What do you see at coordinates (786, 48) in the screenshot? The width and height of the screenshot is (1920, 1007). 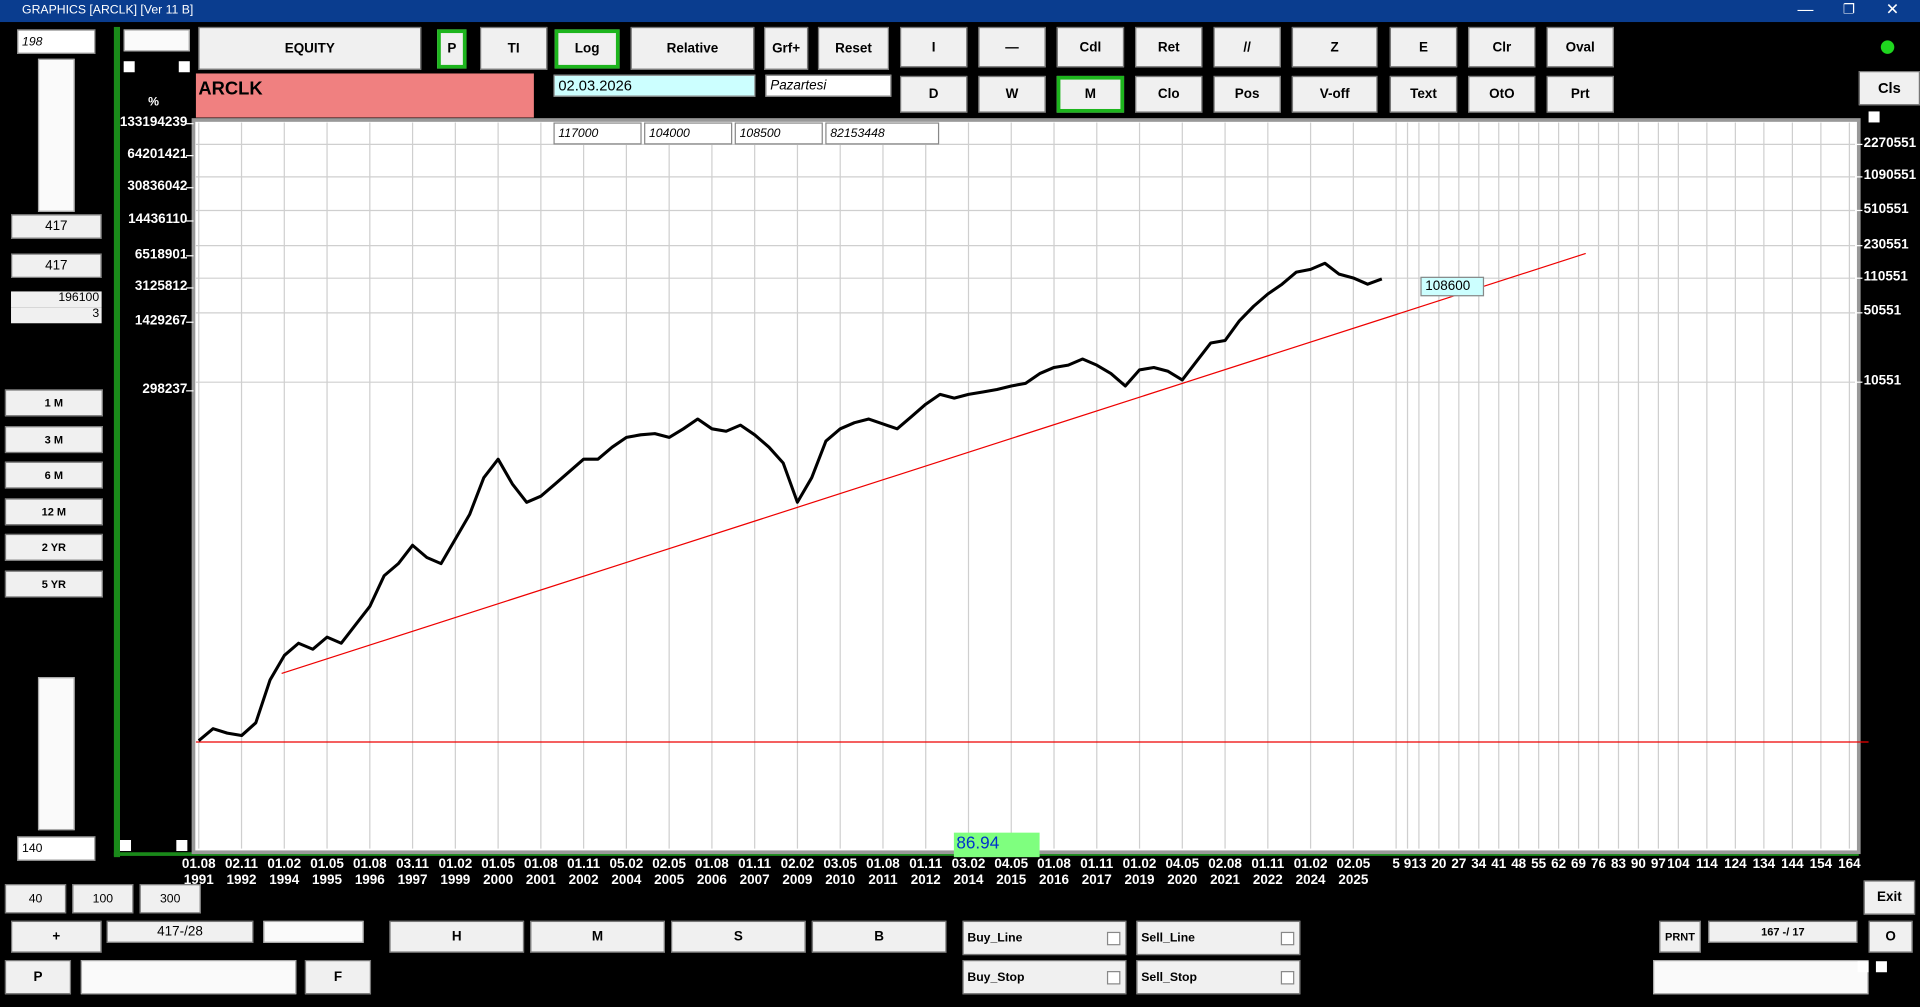 I see `toolbar-button: Grf+` at bounding box center [786, 48].